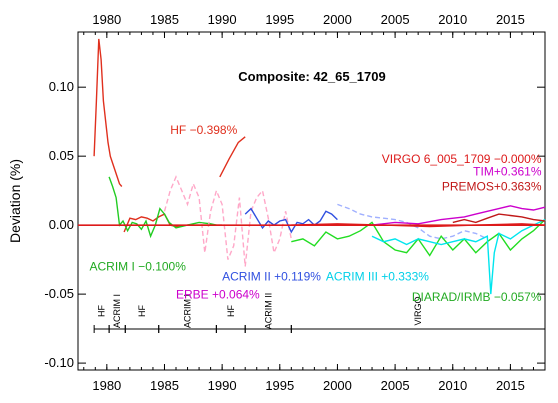 This screenshot has height=403, width=558. I want to click on annotation-label: ACRIM III +0.333%, so click(377, 276).